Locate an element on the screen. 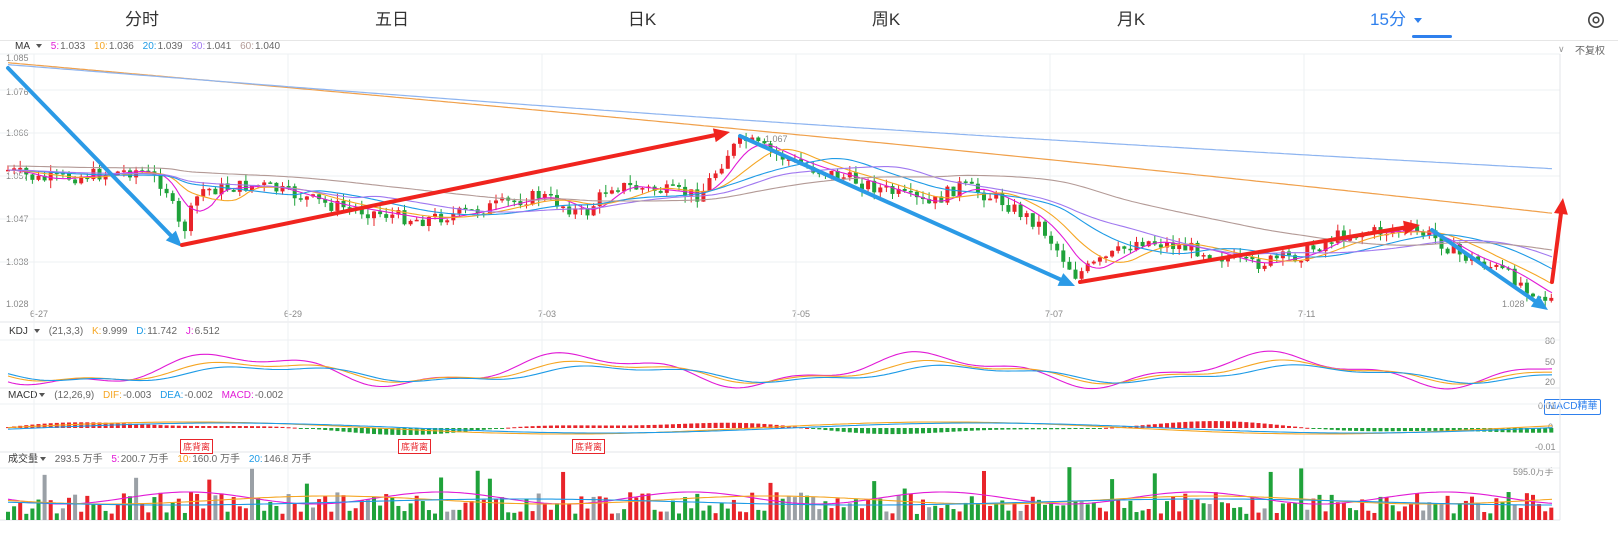 This screenshot has width=1618, height=540. ma-selector: MA is located at coordinates (22, 46).